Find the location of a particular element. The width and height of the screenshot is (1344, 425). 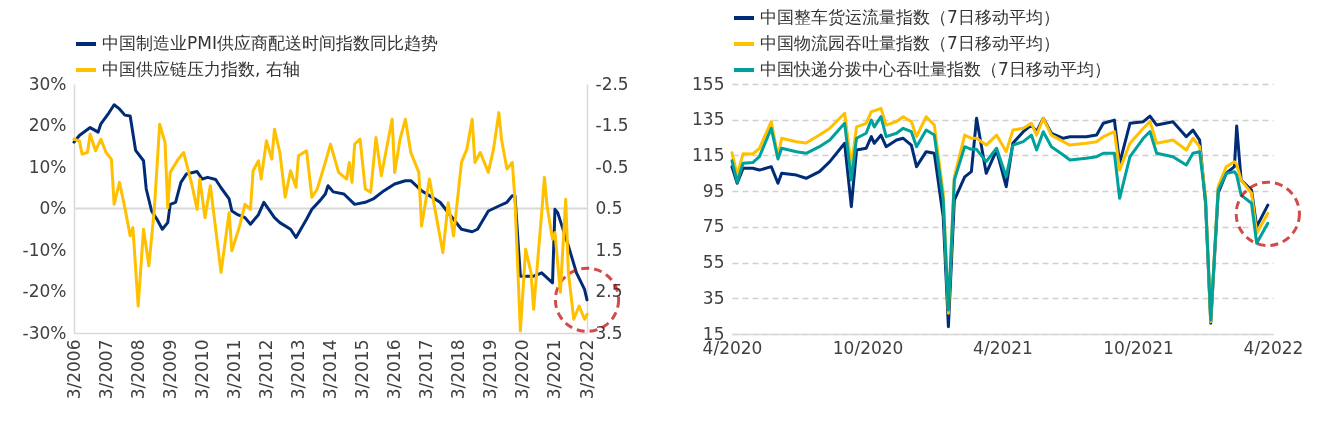

x-tick-label: 3/2021 is located at coordinates (554, 369).